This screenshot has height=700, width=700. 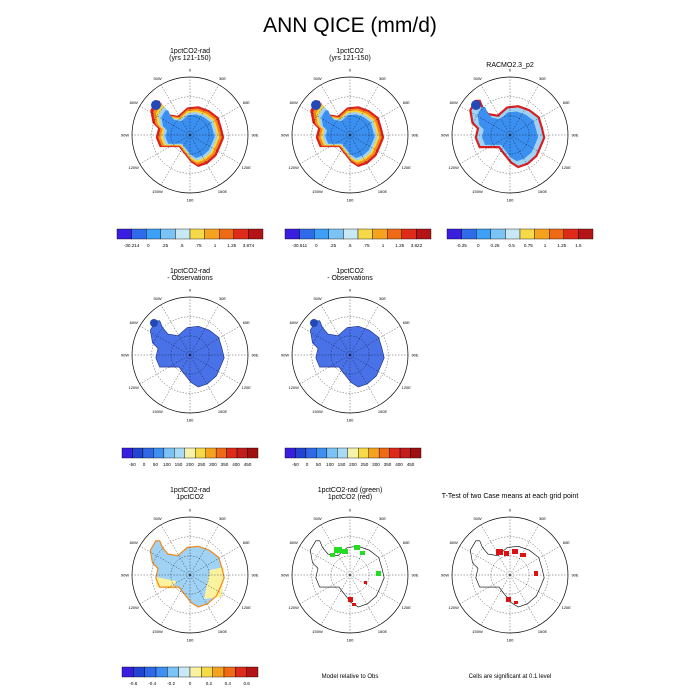 I want to click on colorbar-2: -30.611 0 .25 .5 .75 1 1.25 3.822, so click(x=358, y=238).